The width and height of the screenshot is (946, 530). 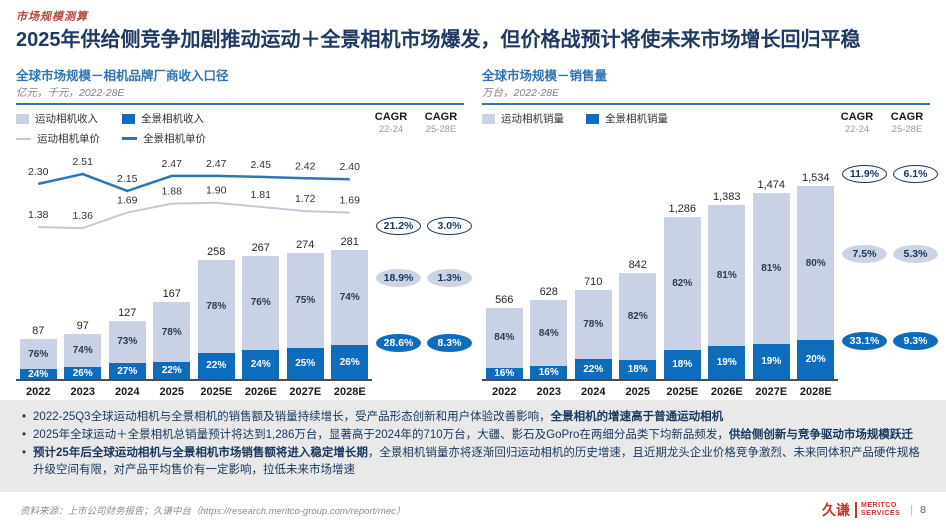 What do you see at coordinates (637, 264) in the screenshot?
I see `bar-total-label: 842` at bounding box center [637, 264].